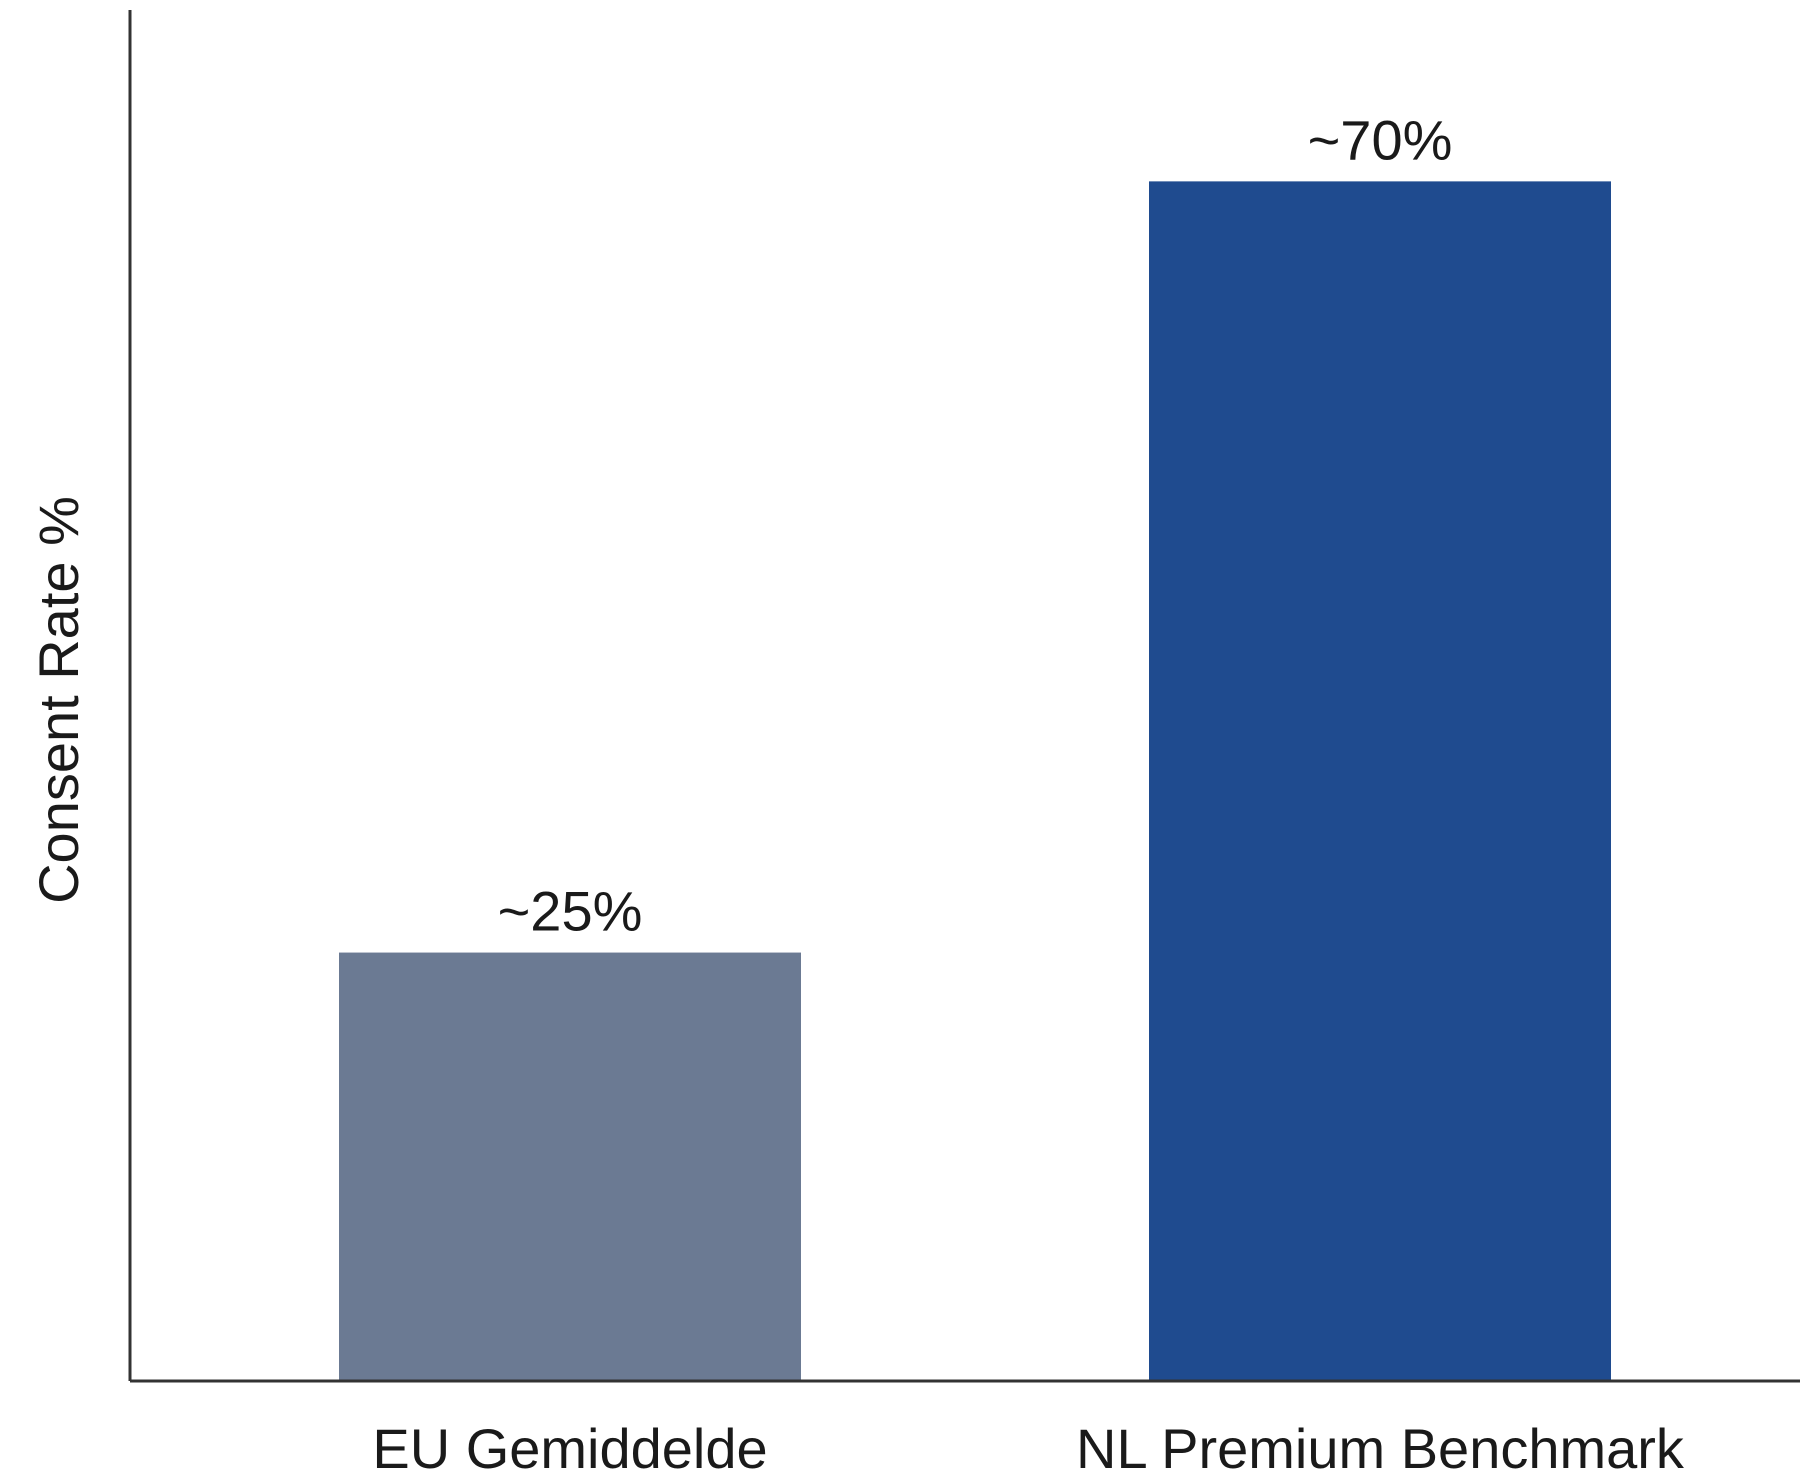  Describe the element at coordinates (1380, 139) in the screenshot. I see `data-label: ~70%` at that location.